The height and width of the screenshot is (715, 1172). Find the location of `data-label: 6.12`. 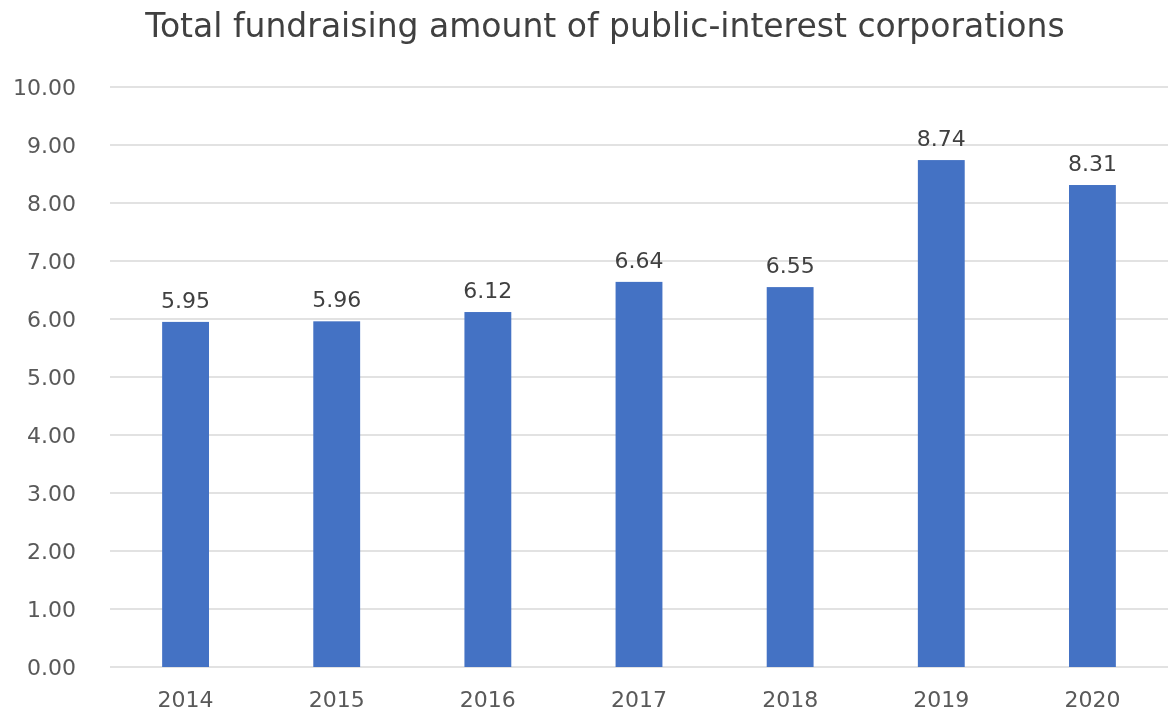

data-label: 6.12 is located at coordinates (488, 291).